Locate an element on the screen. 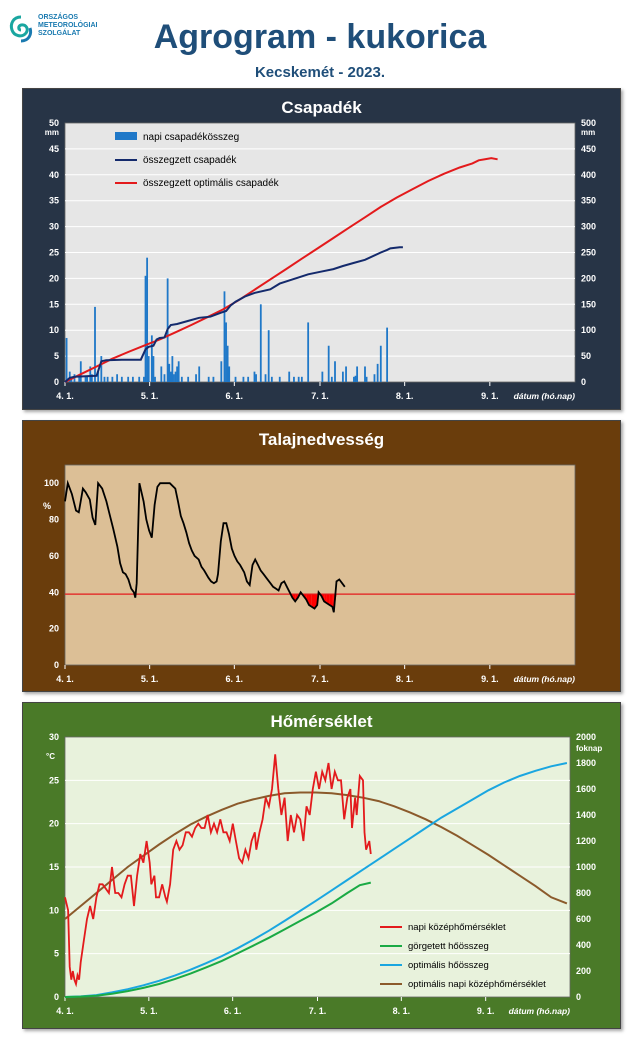 The width and height of the screenshot is (640, 1048). x-tick-label: 8. 1. is located at coordinates (405, 396).